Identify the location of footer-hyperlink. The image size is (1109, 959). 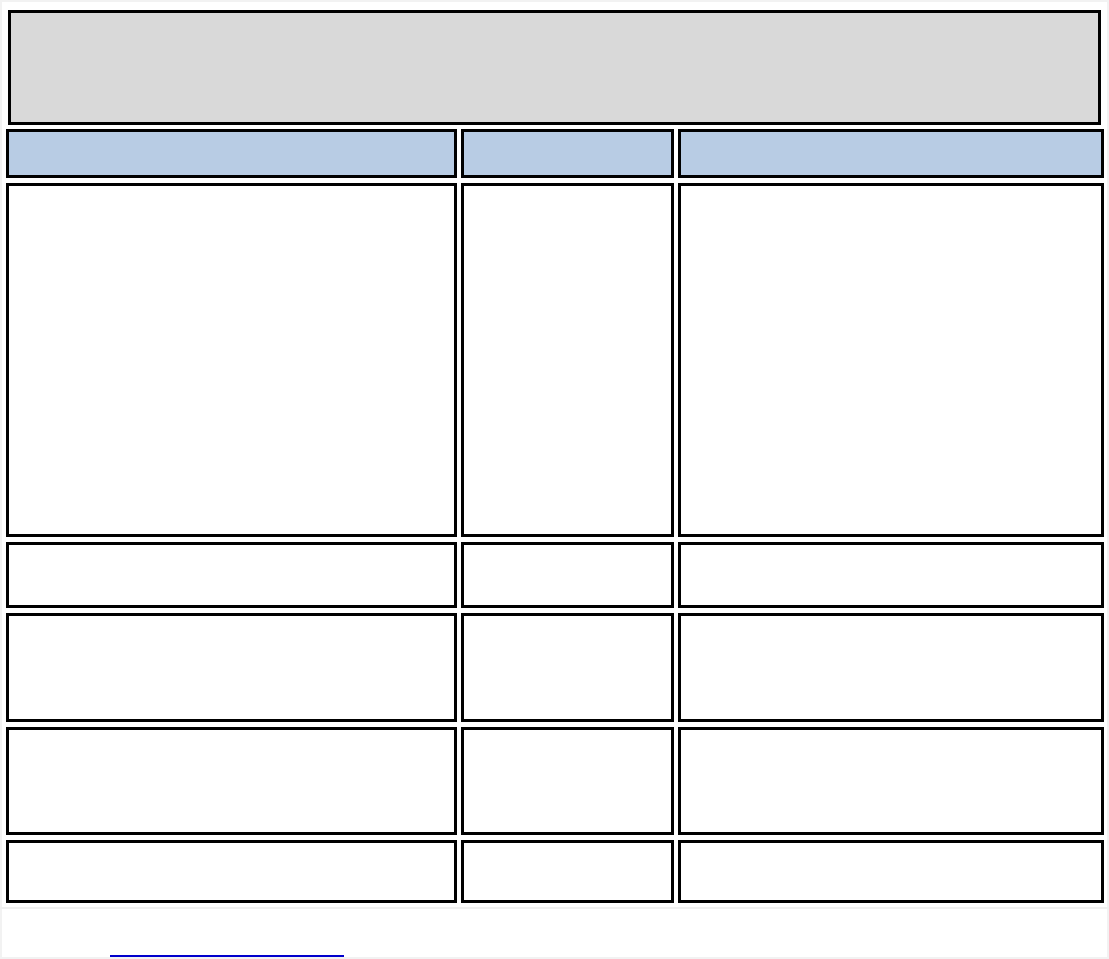
(227, 956).